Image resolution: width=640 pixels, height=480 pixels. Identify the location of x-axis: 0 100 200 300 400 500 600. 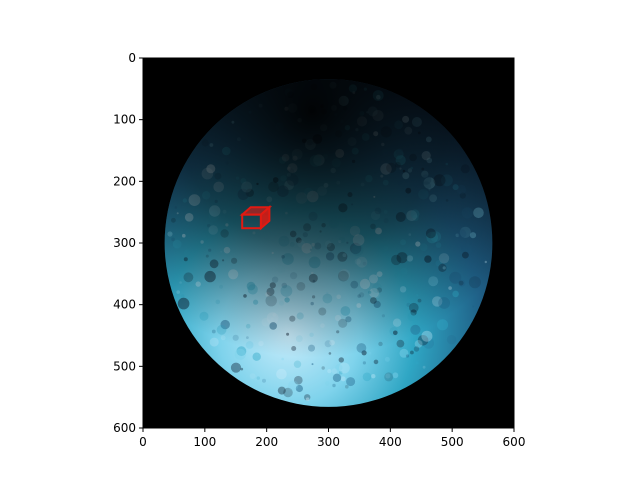
(332, 438).